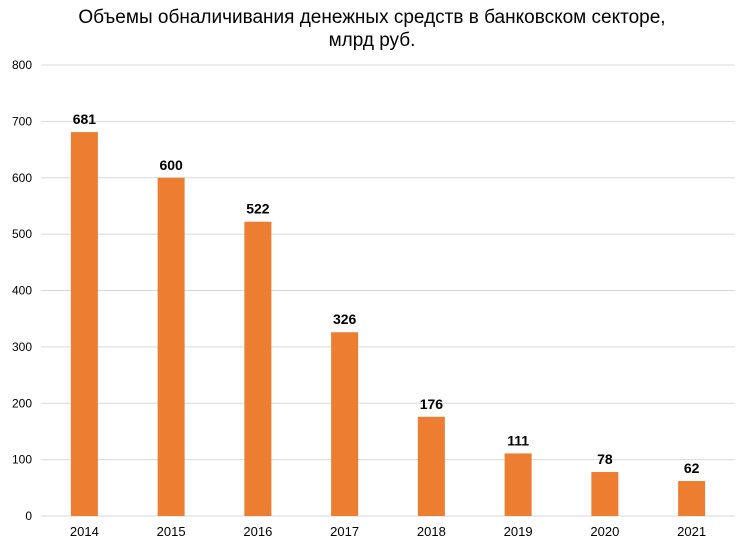 This screenshot has height=551, width=744. What do you see at coordinates (84, 531) in the screenshot?
I see `x-tick-label-2014: 2014` at bounding box center [84, 531].